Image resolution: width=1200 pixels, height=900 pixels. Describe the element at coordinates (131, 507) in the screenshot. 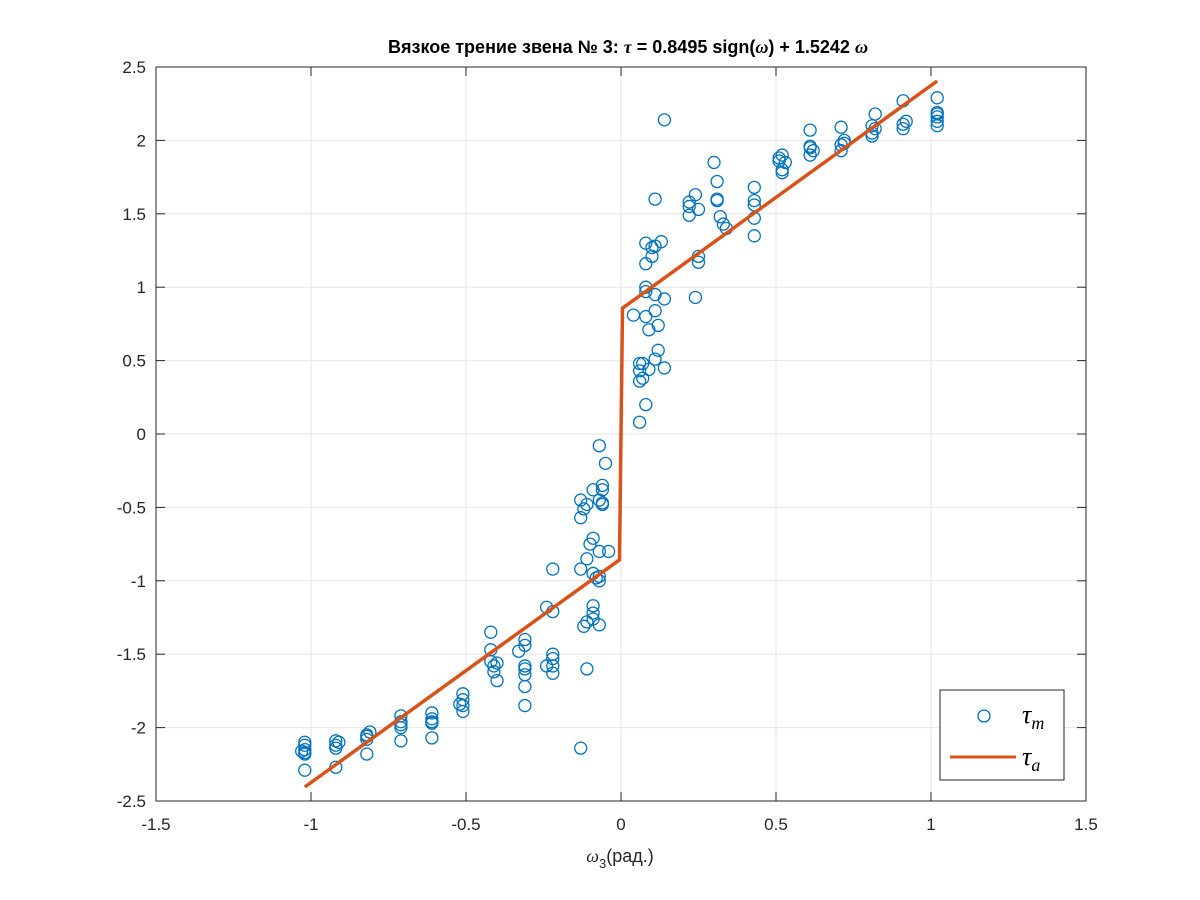

I see `y-tick-label: -0.5` at that location.